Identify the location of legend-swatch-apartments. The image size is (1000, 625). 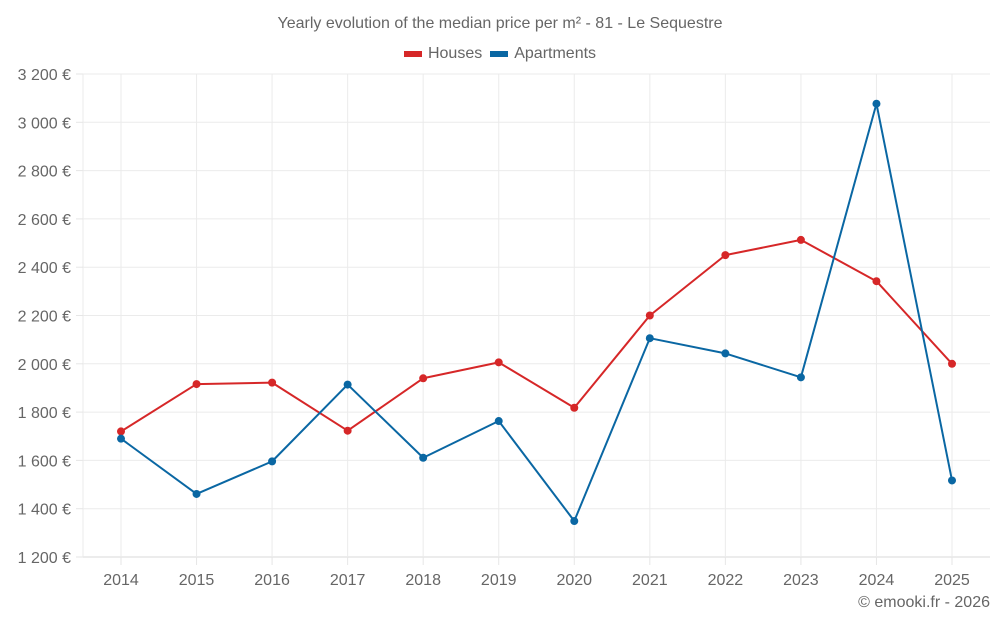
(499, 54).